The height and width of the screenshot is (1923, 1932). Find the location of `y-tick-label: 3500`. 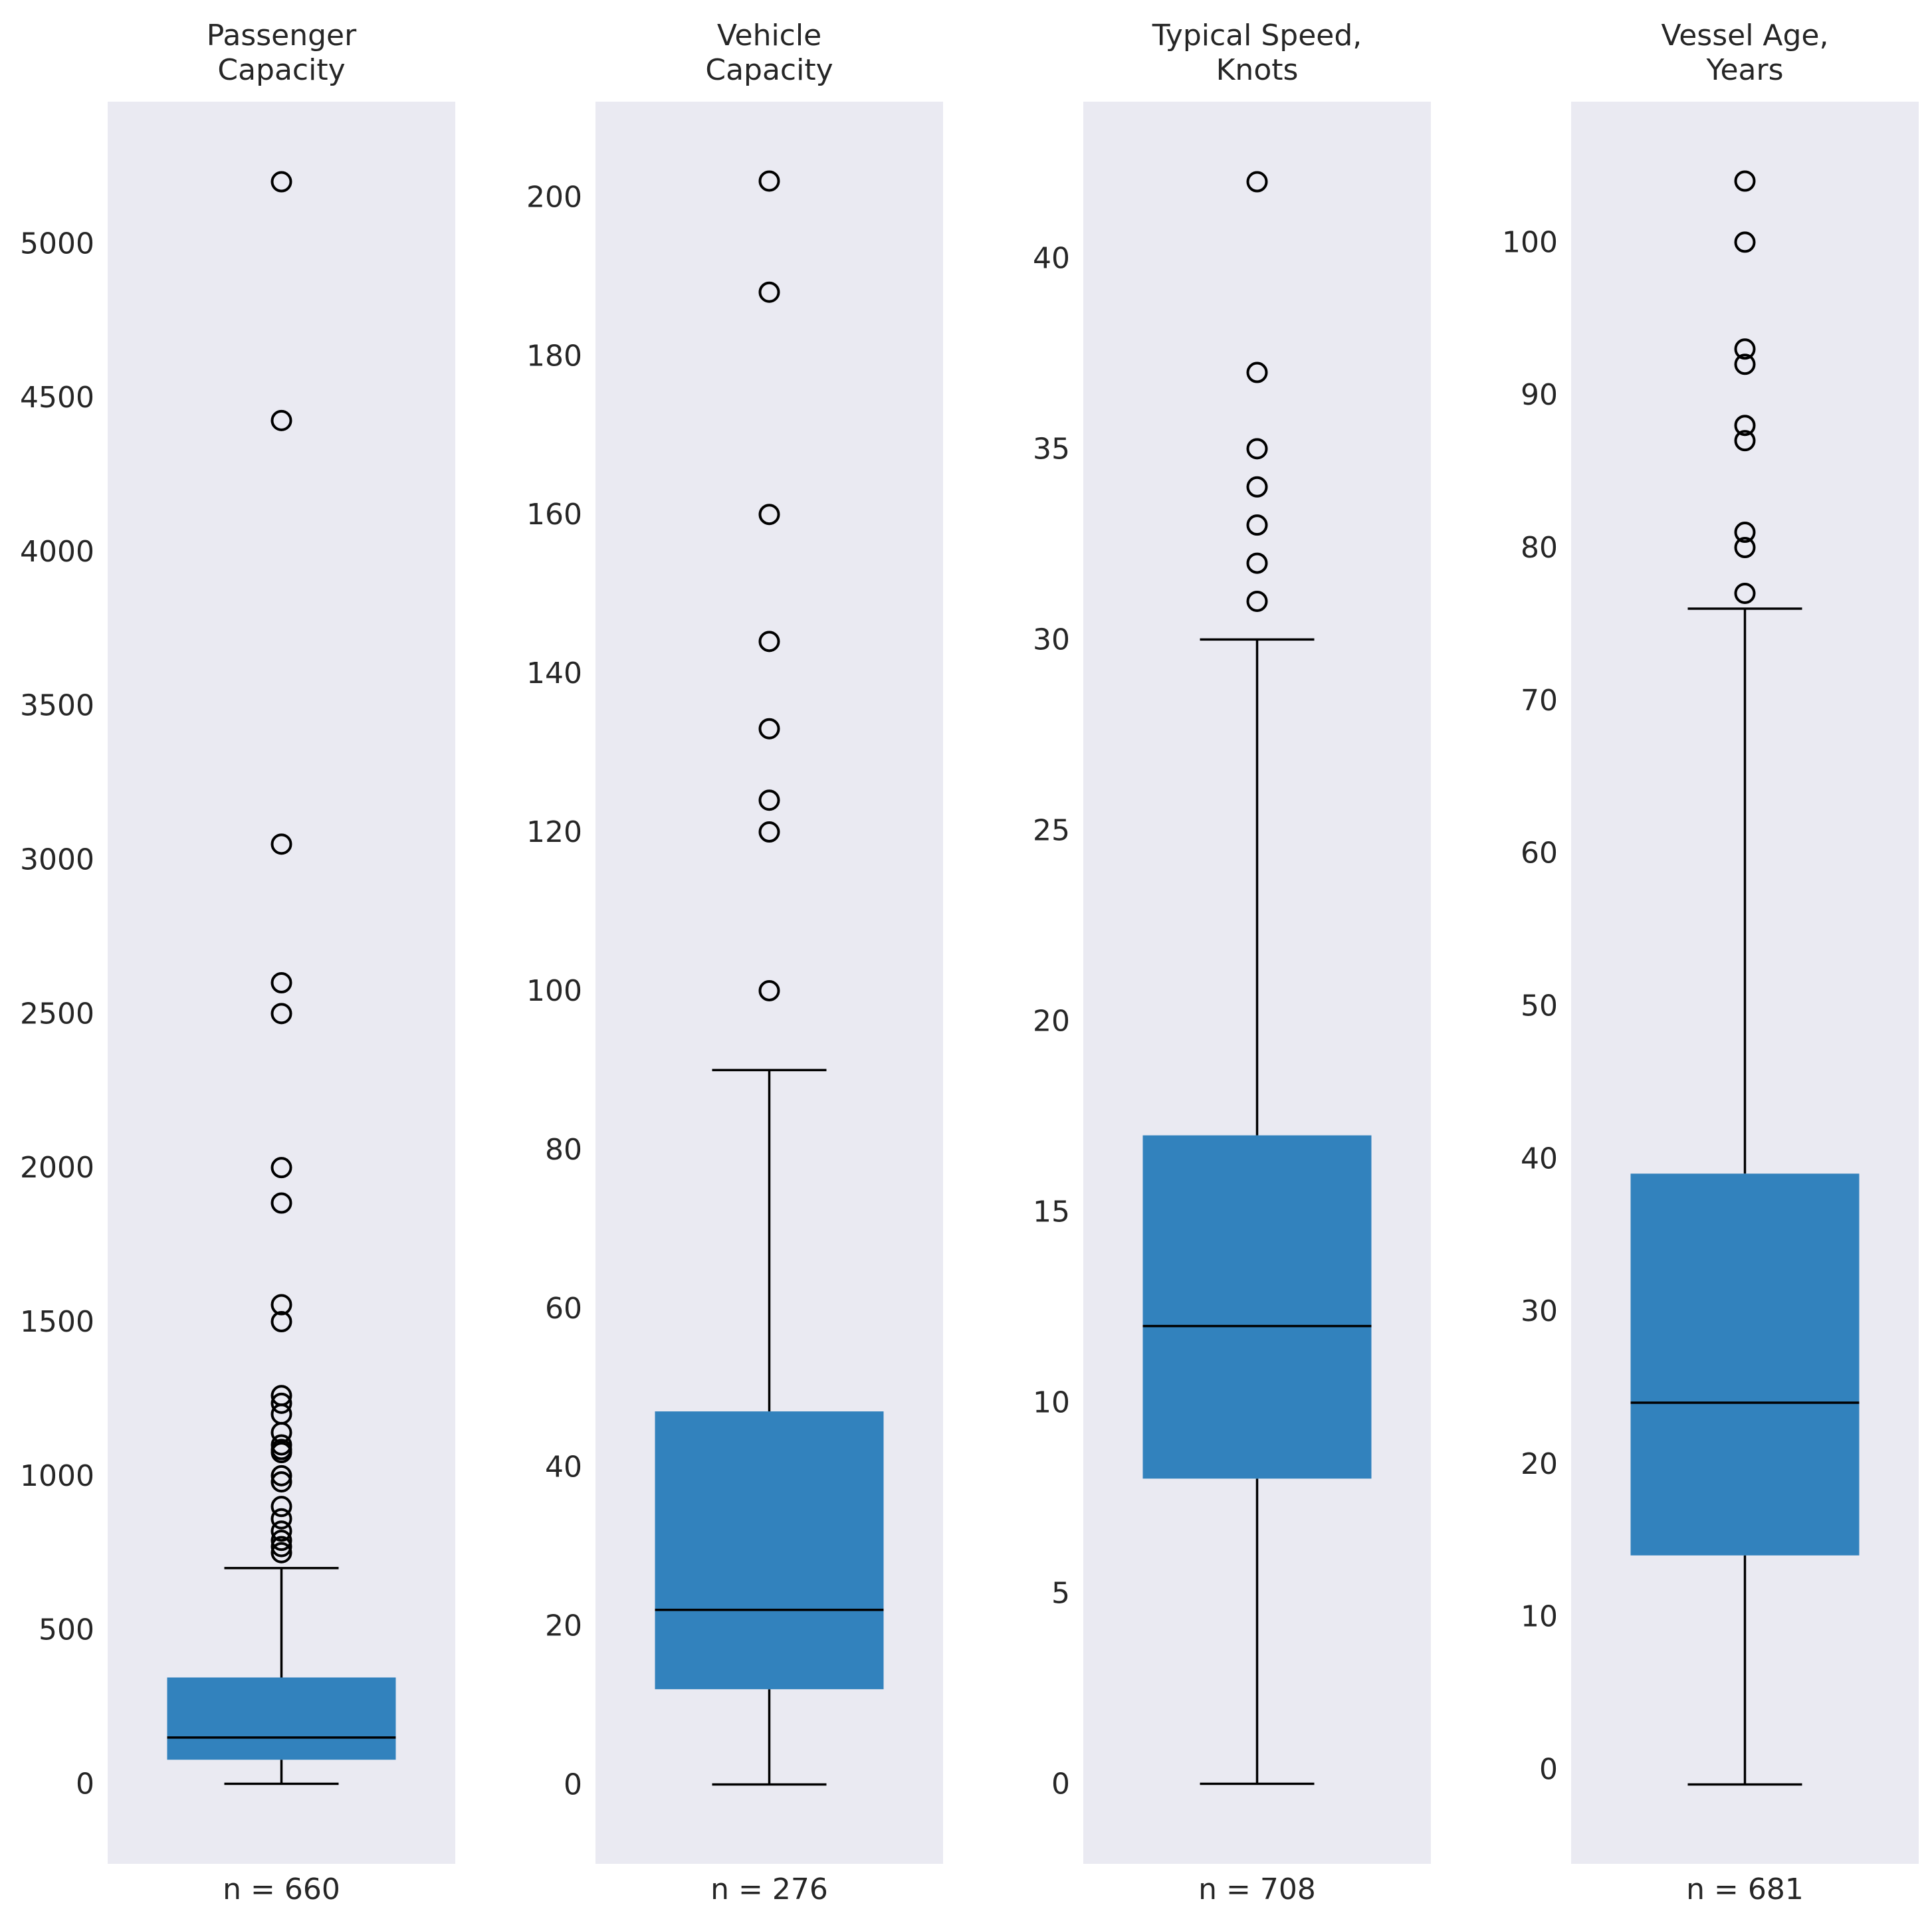

y-tick-label: 3500 is located at coordinates (57, 706).